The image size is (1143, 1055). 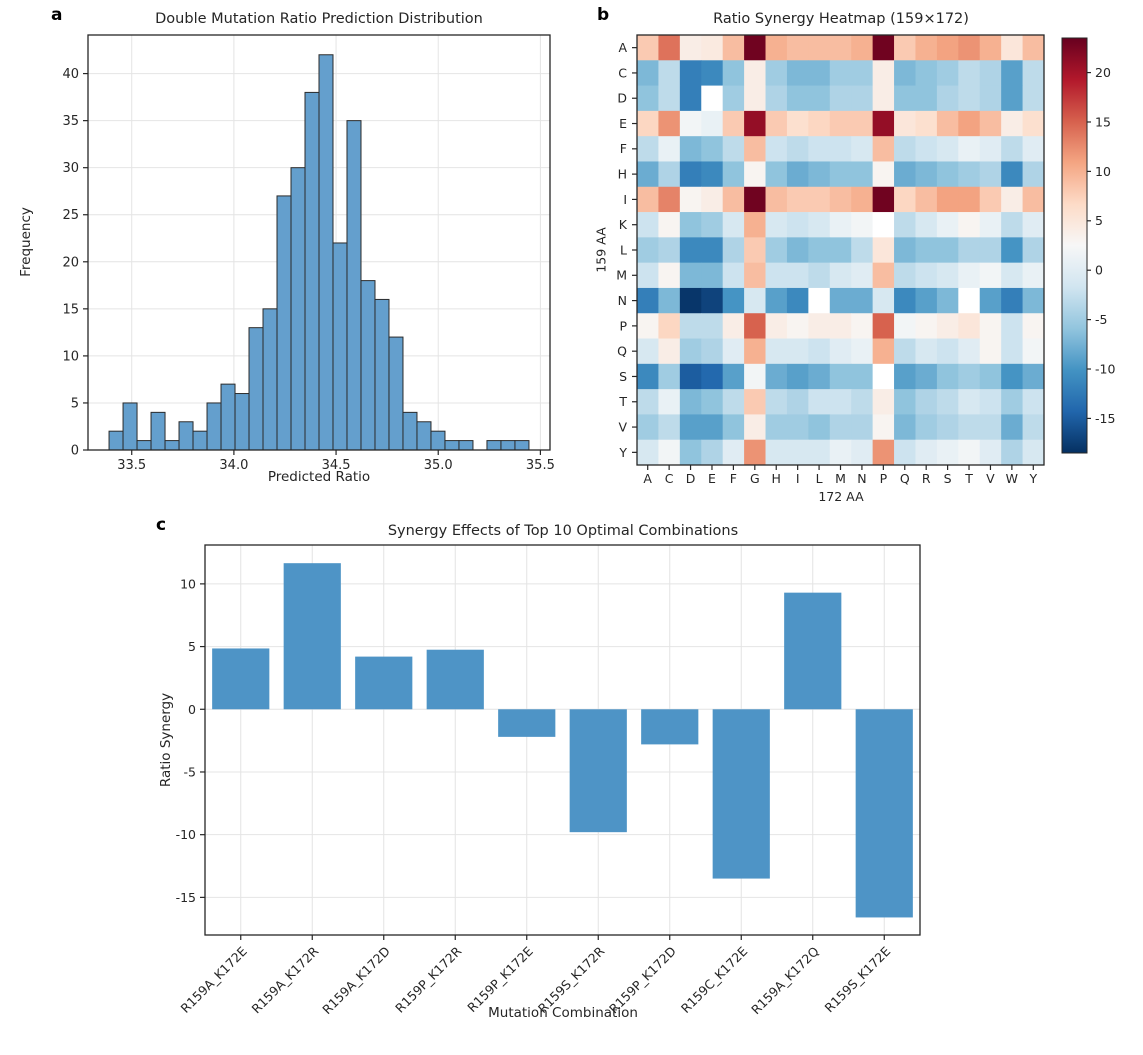 What do you see at coordinates (601, 250) in the screenshot?
I see `panel-b-ylabel: 159 AA` at bounding box center [601, 250].